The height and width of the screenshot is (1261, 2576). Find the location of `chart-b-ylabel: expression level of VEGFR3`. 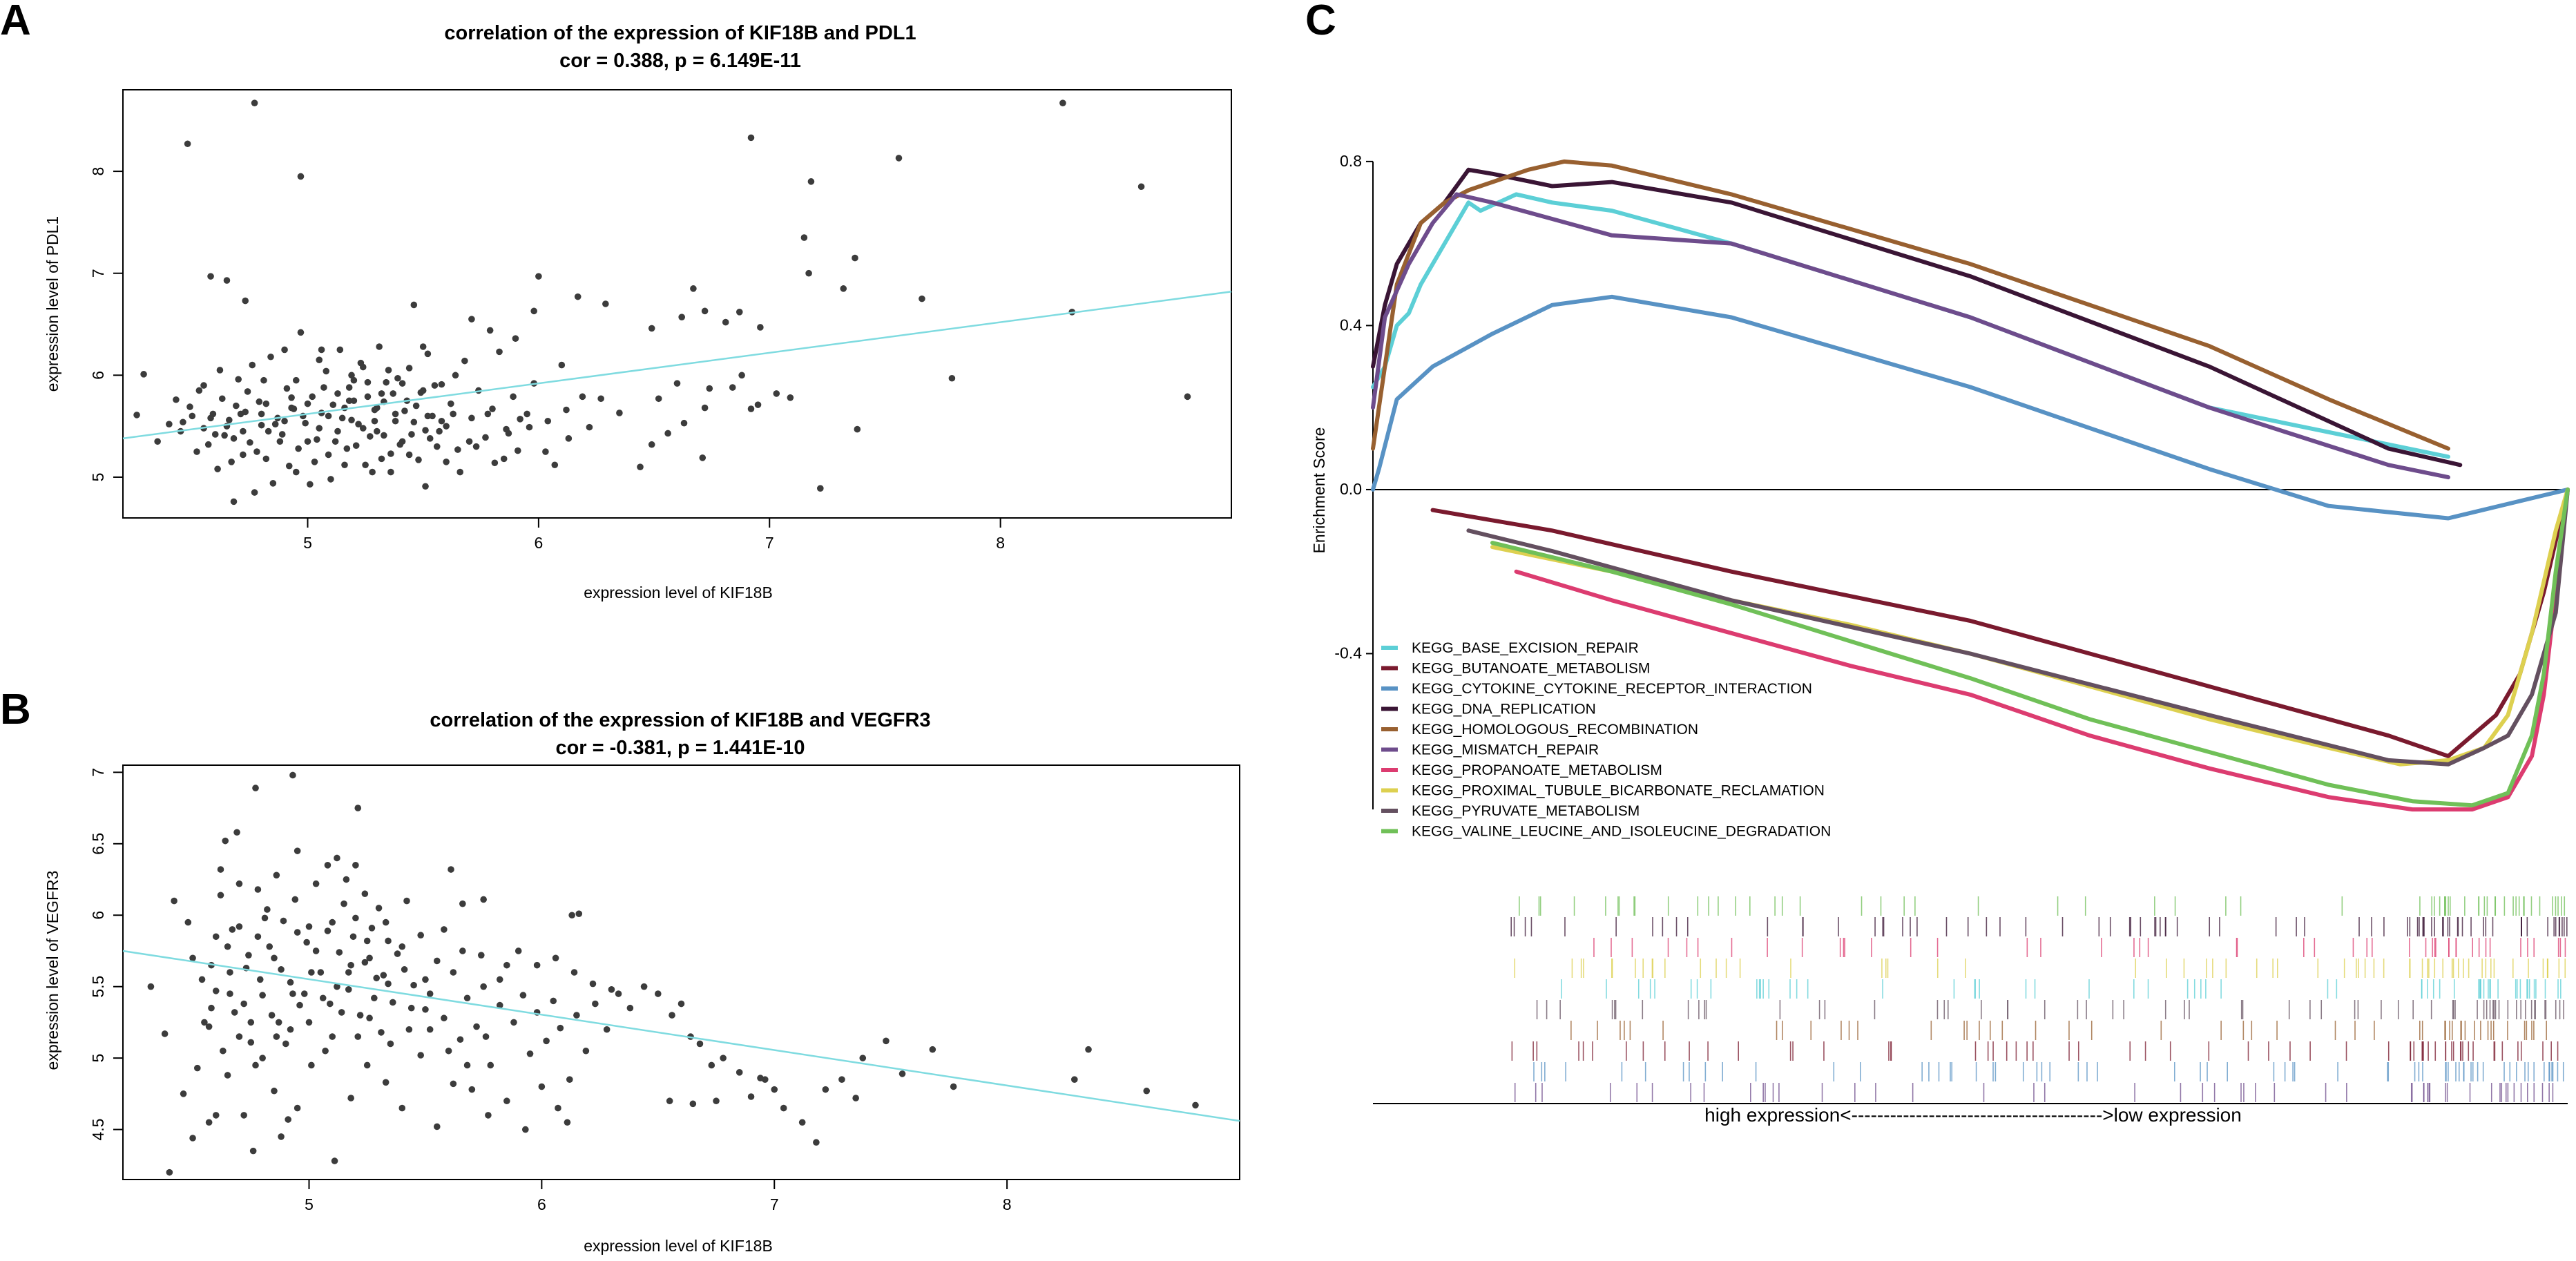

chart-b-ylabel: expression level of VEGFR3 is located at coordinates (52, 970).